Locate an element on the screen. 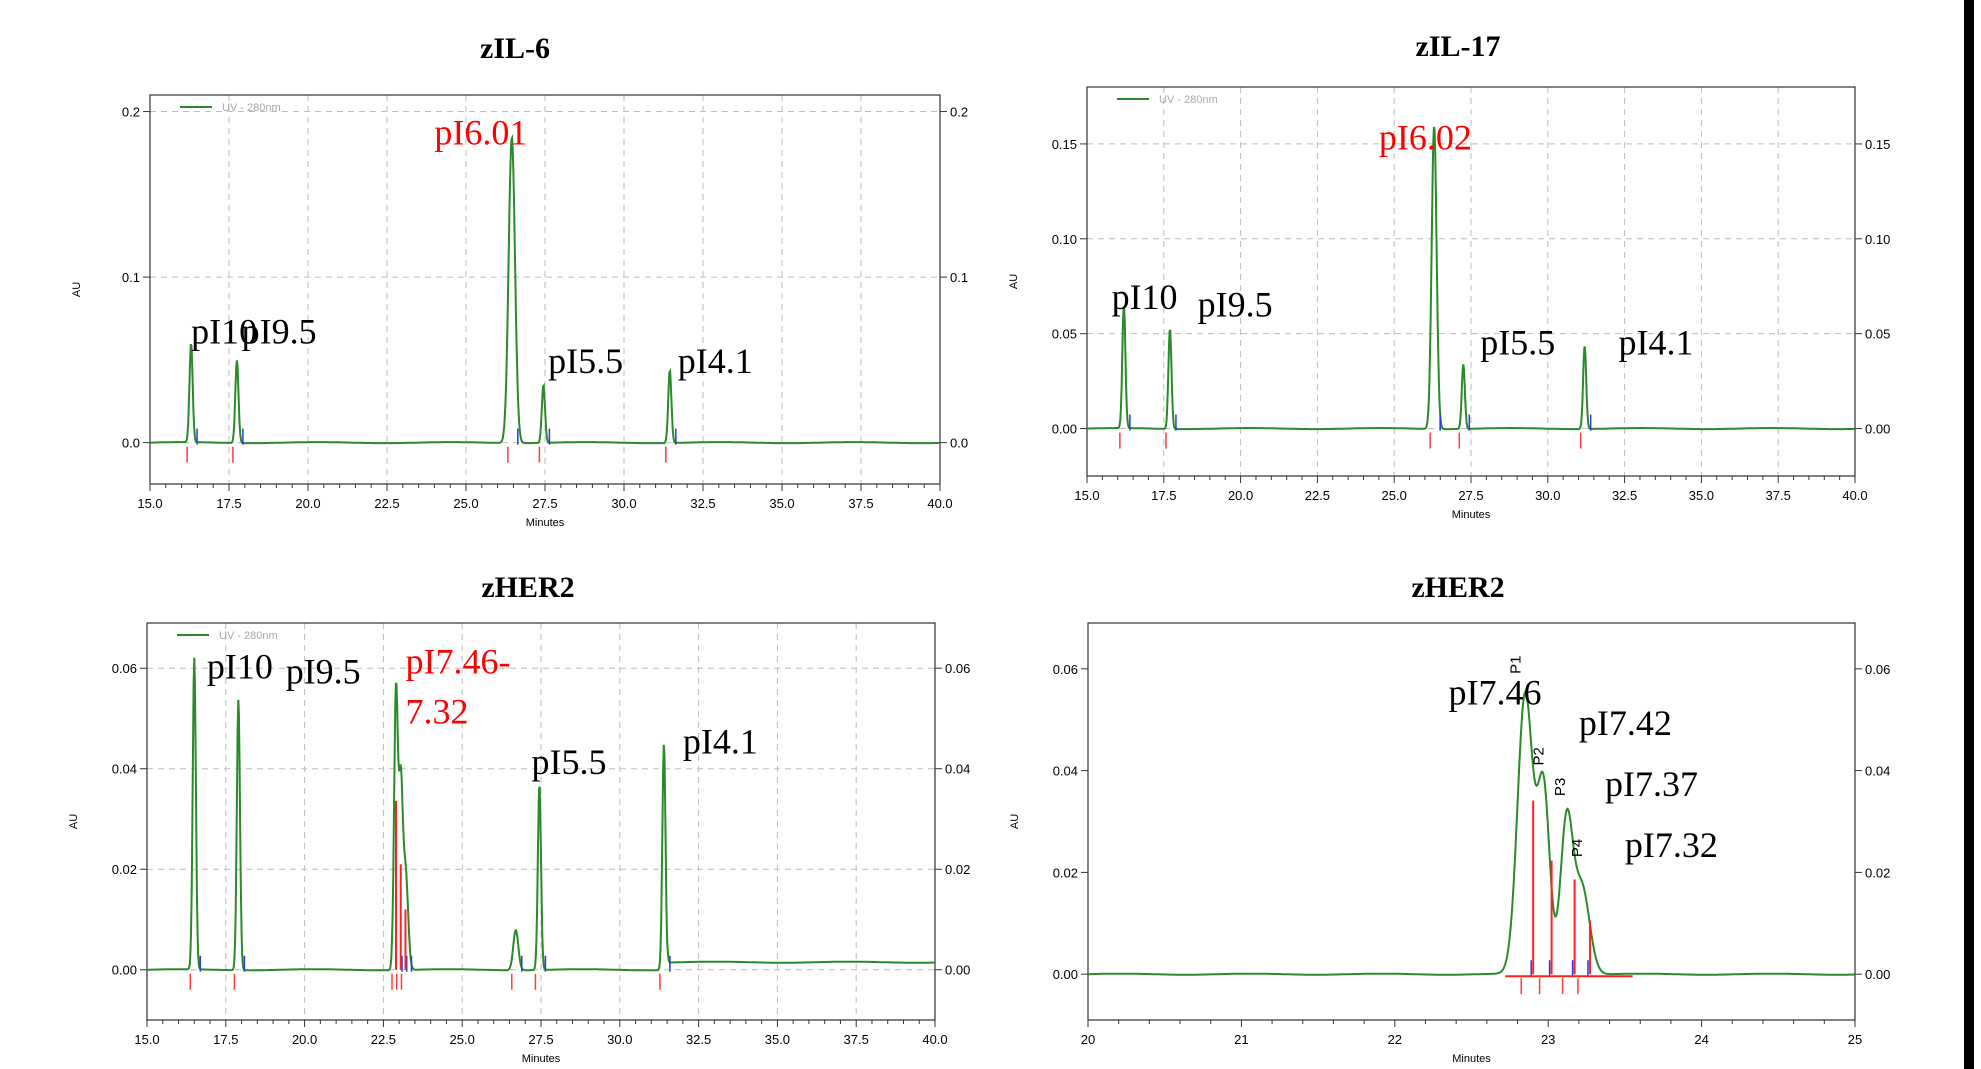 The width and height of the screenshot is (1981, 1069). x-tick-label: 22 is located at coordinates (1395, 1039).